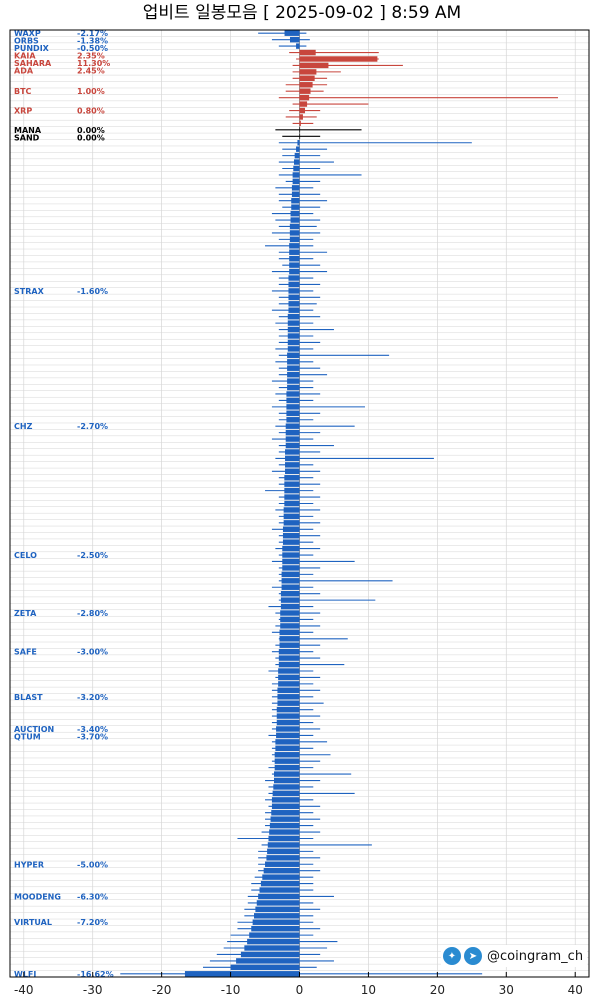 This screenshot has height=999, width=604. Describe the element at coordinates (37, 896) in the screenshot. I see `row-label: MOODENG` at that location.